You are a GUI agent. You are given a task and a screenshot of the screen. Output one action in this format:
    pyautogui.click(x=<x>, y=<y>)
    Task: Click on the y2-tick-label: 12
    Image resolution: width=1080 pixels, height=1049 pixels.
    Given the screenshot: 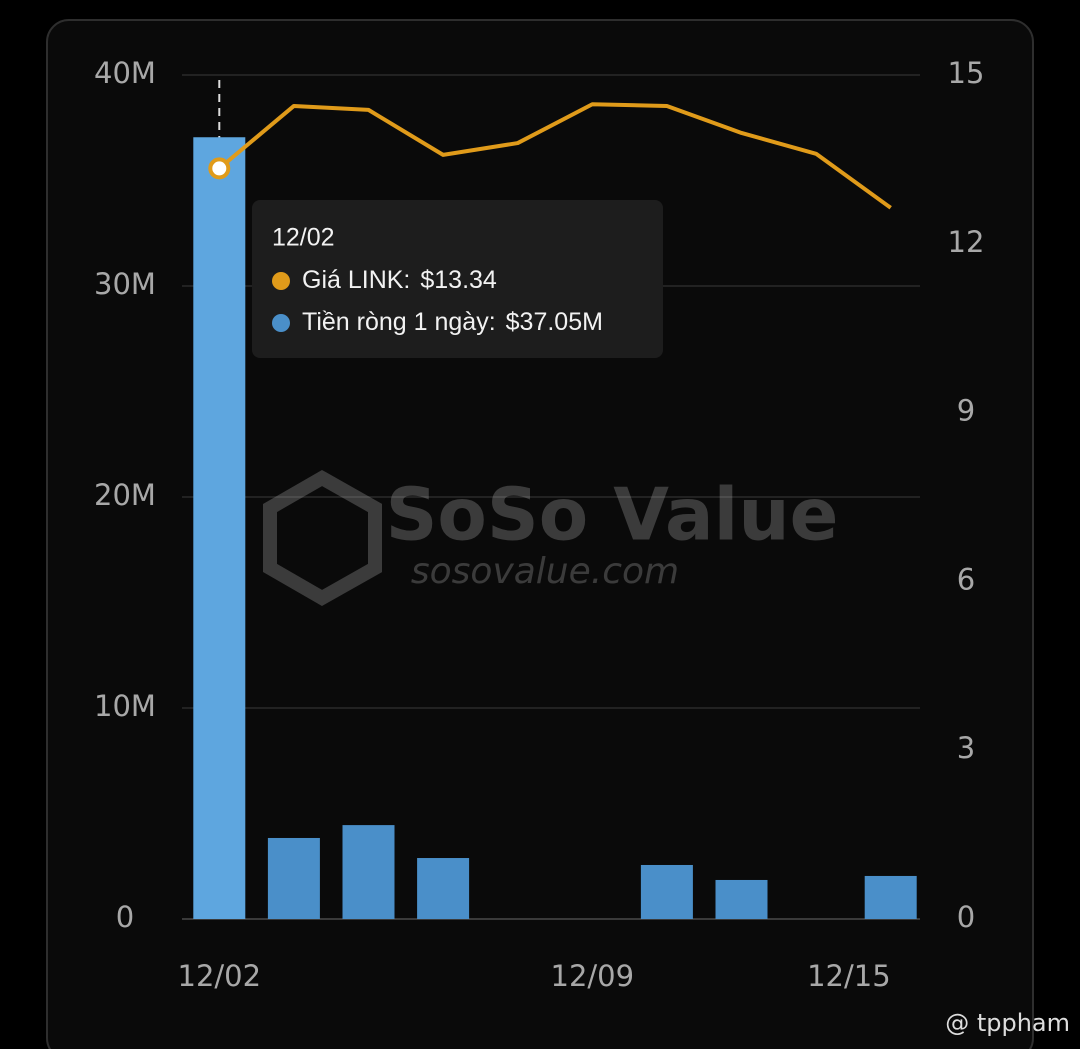 What is the action you would take?
    pyautogui.click(x=966, y=242)
    